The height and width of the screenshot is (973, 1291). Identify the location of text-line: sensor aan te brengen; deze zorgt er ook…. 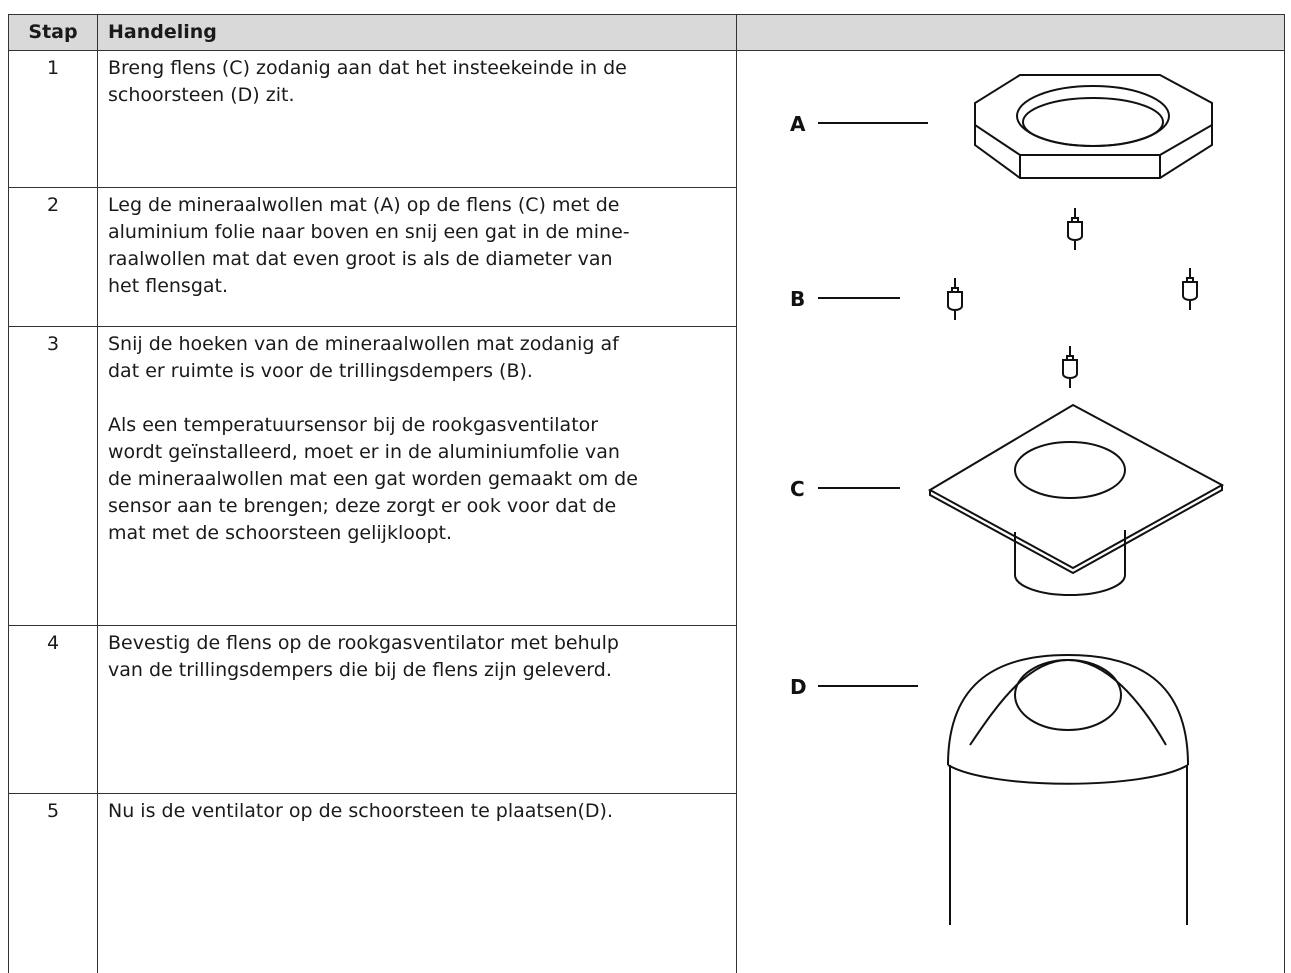
(362, 506).